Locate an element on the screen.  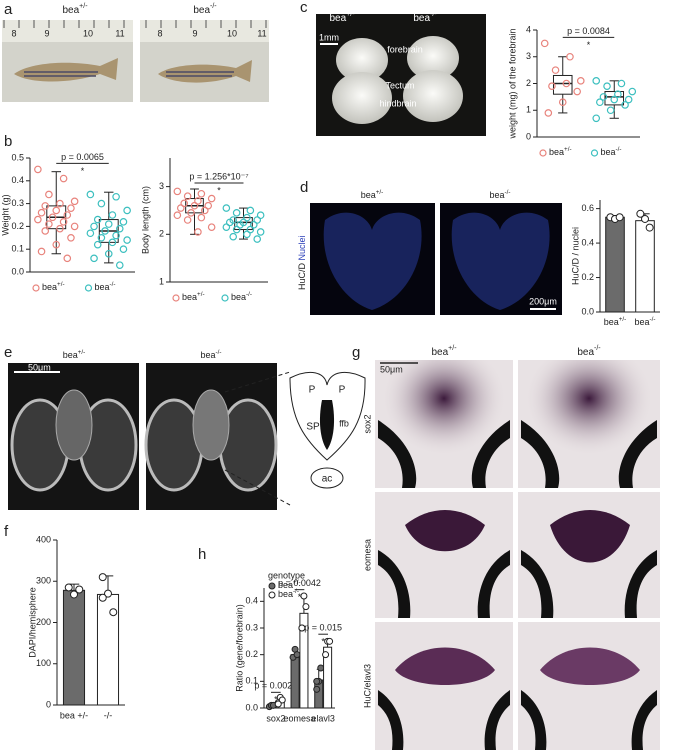
ruler-number: 8 is located at coordinates (159, 33).